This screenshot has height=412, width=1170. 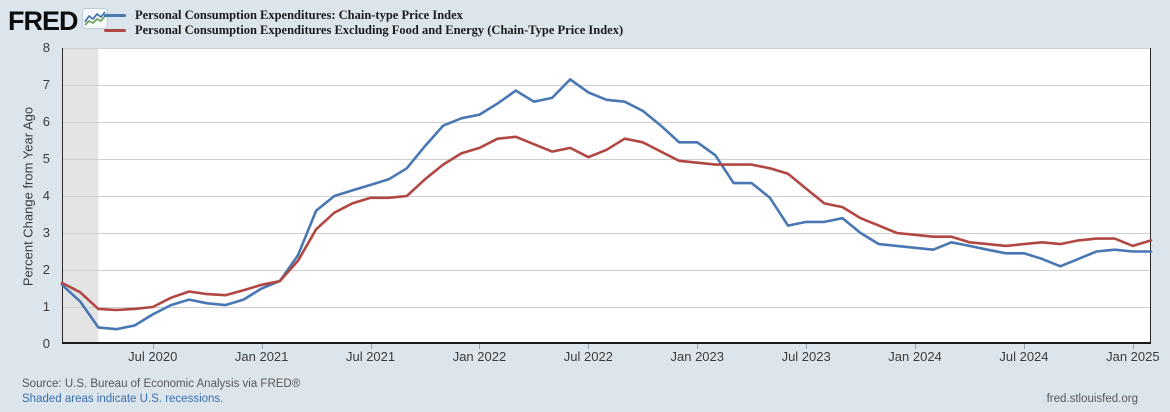 I want to click on legend-swatch-core-pce, so click(x=115, y=30).